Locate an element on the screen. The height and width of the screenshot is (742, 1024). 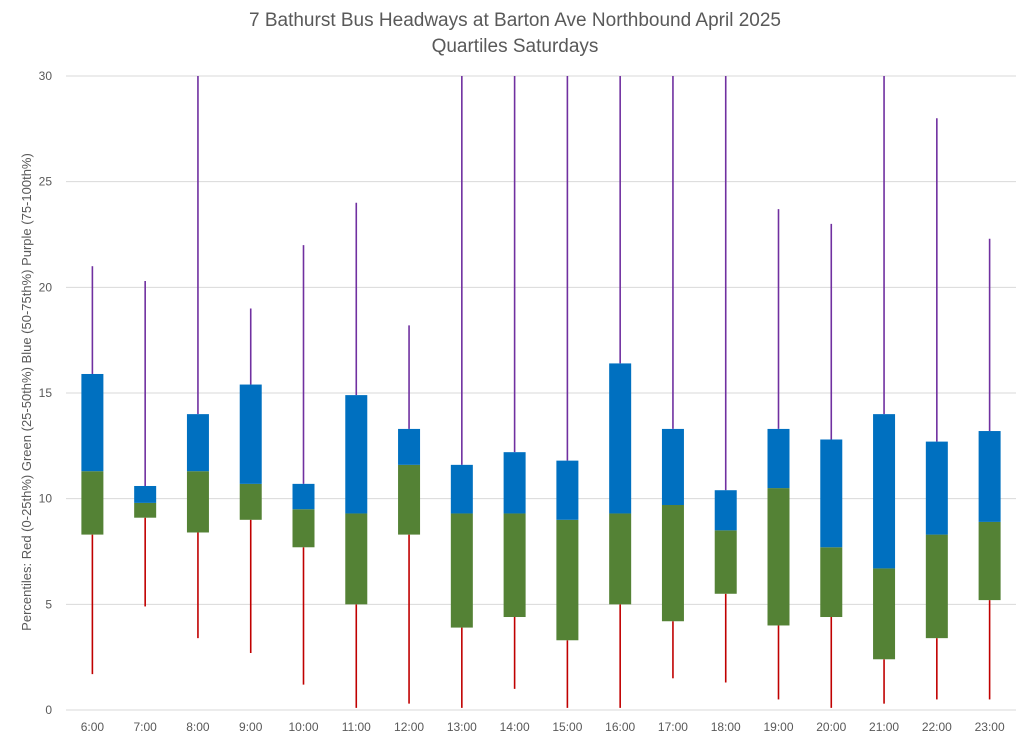
x-tick-label: 7:00 is located at coordinates (145, 727).